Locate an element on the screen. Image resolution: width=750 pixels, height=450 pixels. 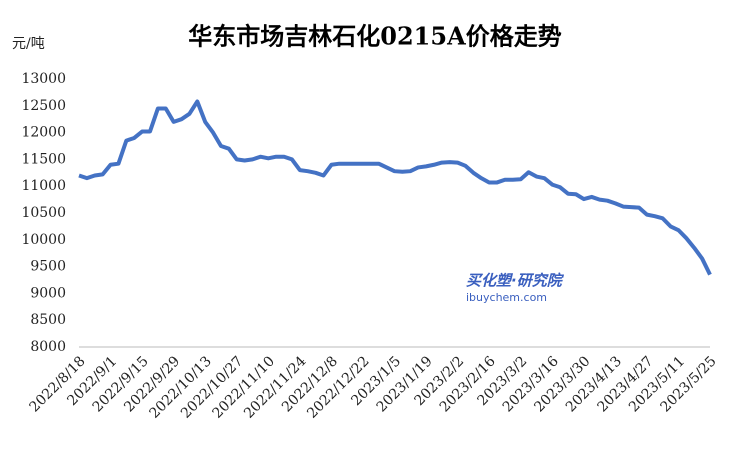
y-tick-label: 8500 is located at coordinates (48, 320).